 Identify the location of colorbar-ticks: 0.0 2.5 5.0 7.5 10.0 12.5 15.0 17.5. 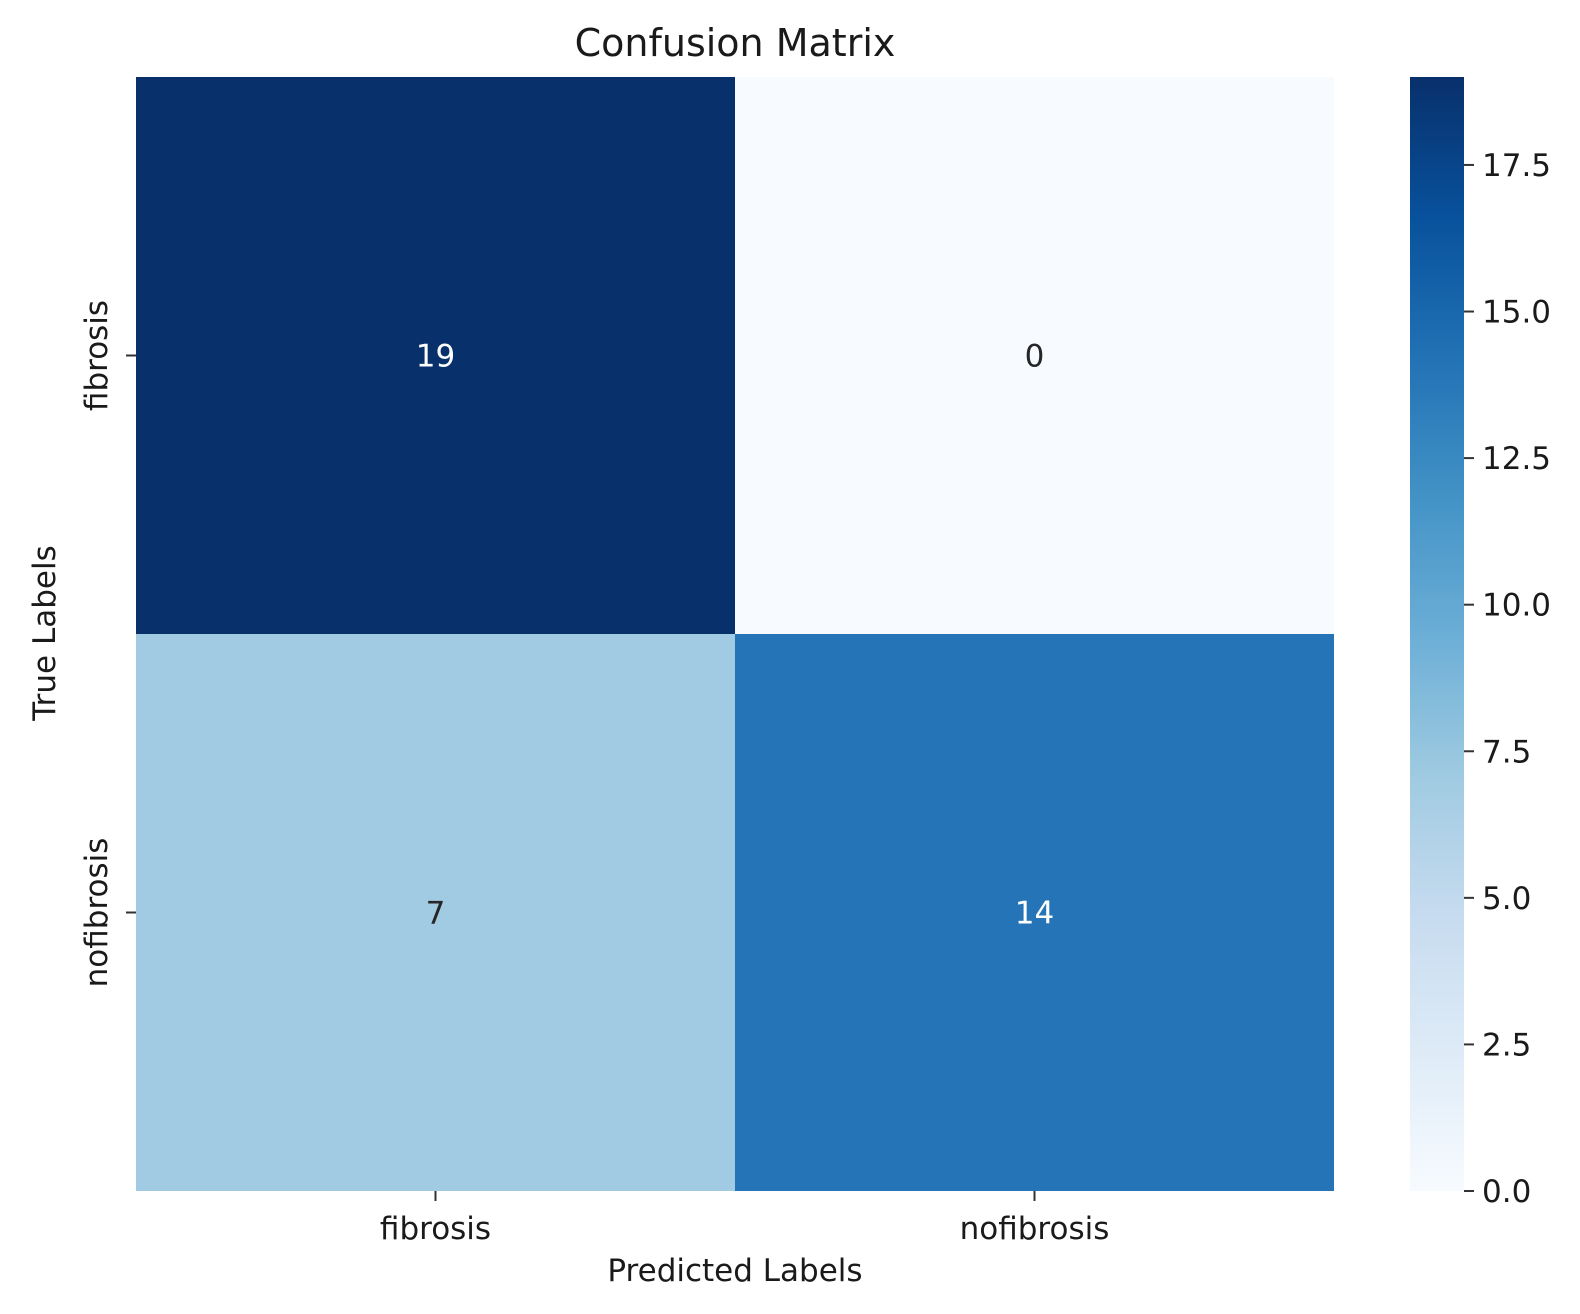
(1507, 679).